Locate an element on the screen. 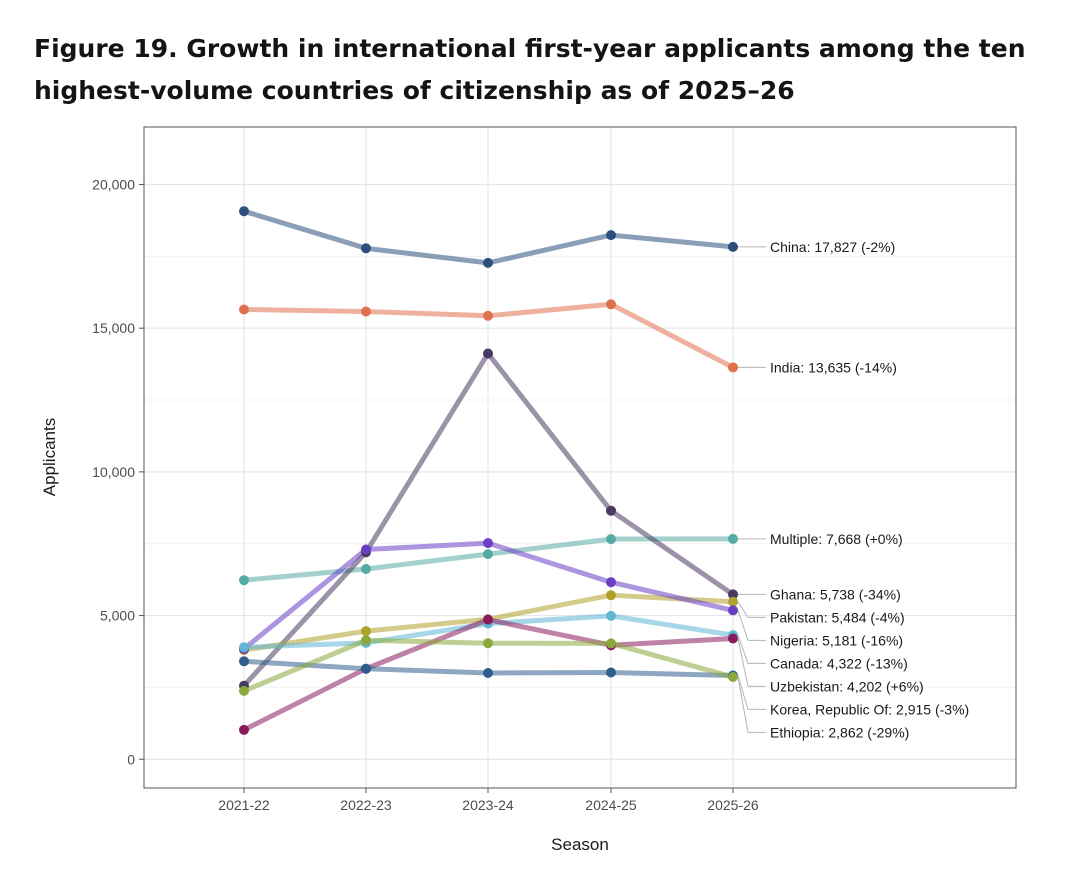  end-label-pakistan: Pakistan: 5,484 (-4%) is located at coordinates (837, 617).